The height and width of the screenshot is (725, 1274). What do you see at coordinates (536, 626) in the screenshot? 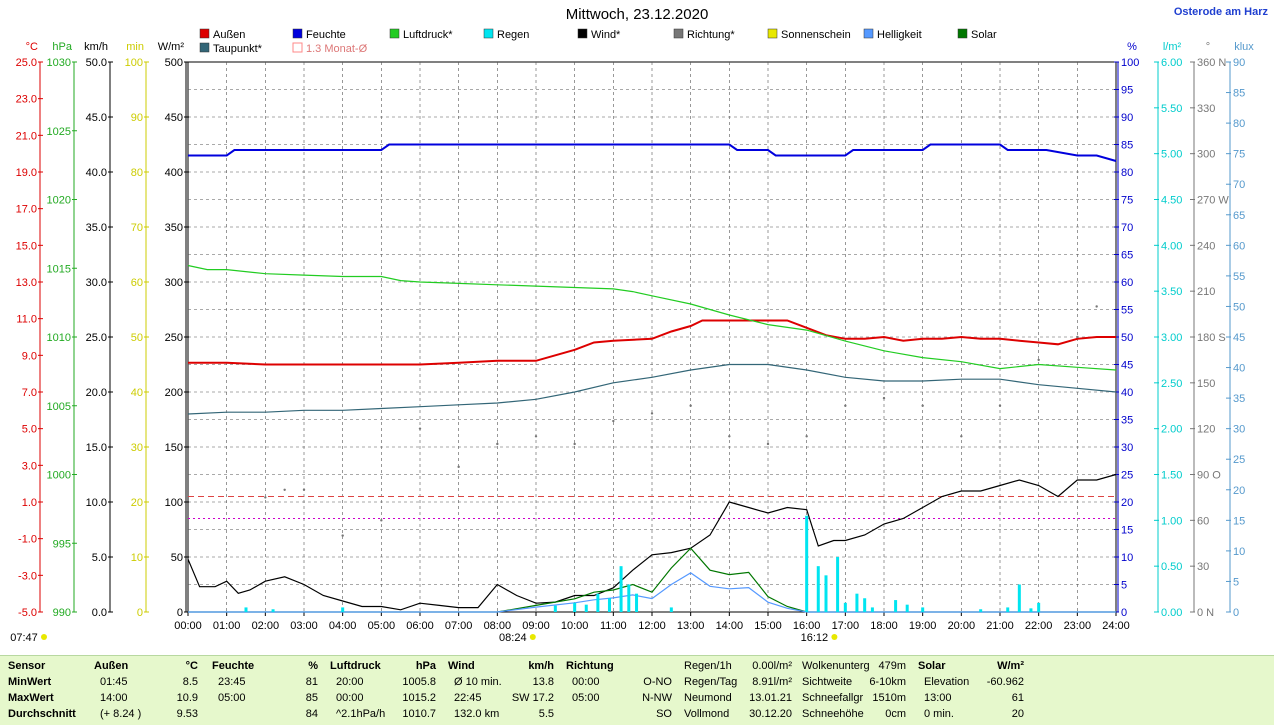
I see `x-tick-label: 09:00` at bounding box center [536, 626].